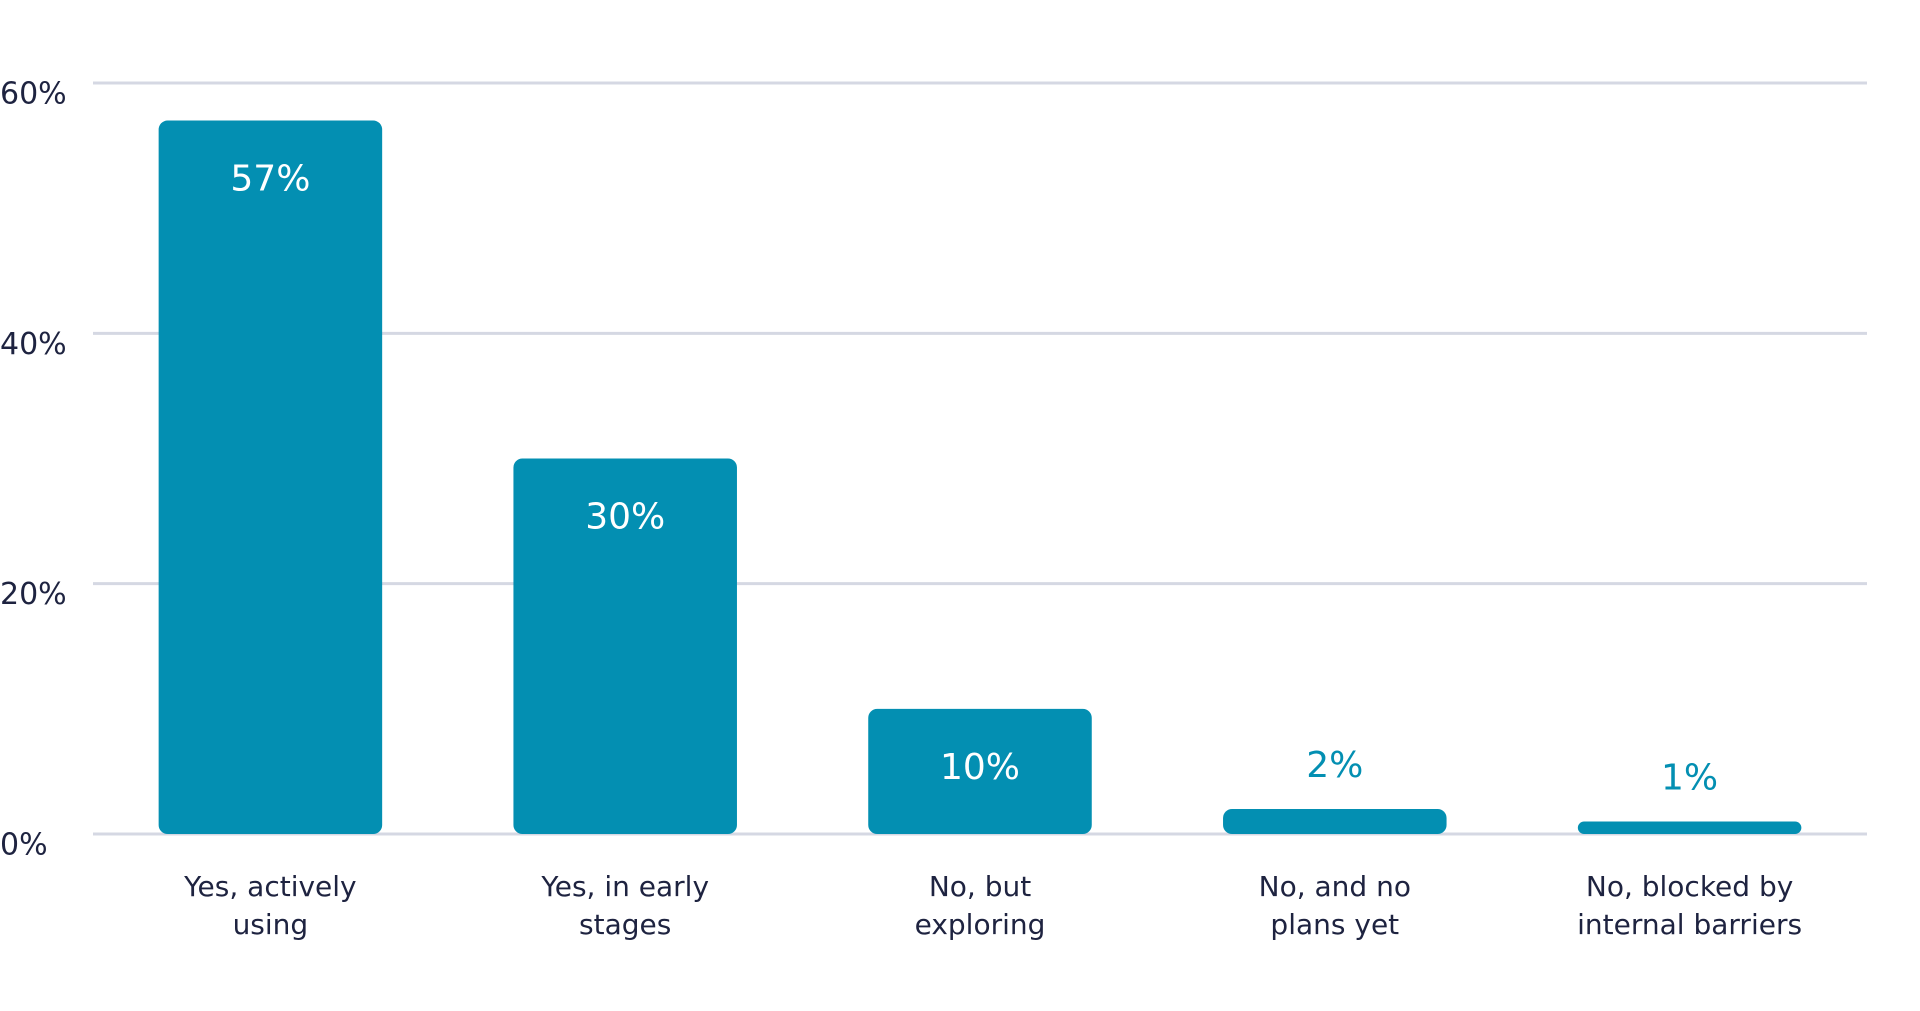 The image size is (1920, 1011). Describe the element at coordinates (33, 94) in the screenshot. I see `y-tick-label: 60%` at that location.